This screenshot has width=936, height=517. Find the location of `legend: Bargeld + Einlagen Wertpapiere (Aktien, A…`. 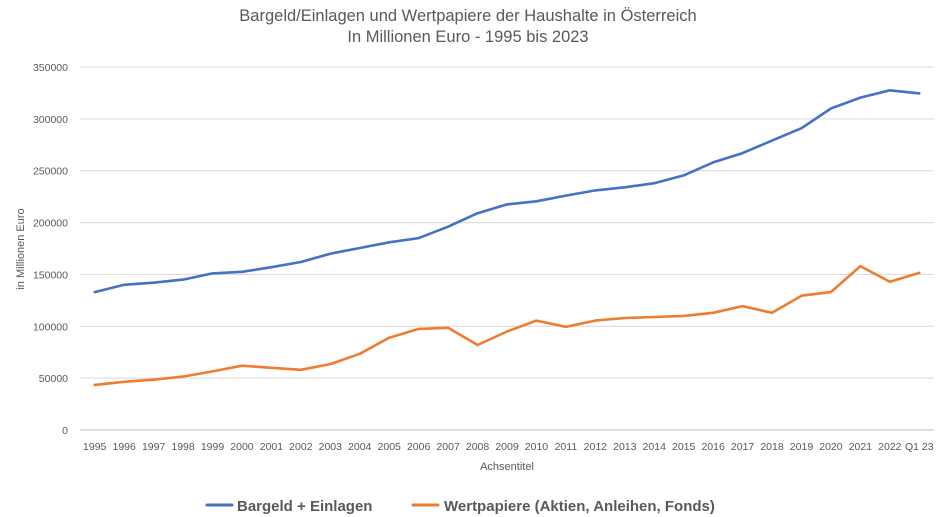

legend: Bargeld + Einlagen Wertpapiere (Aktien, A… is located at coordinates (460, 506).